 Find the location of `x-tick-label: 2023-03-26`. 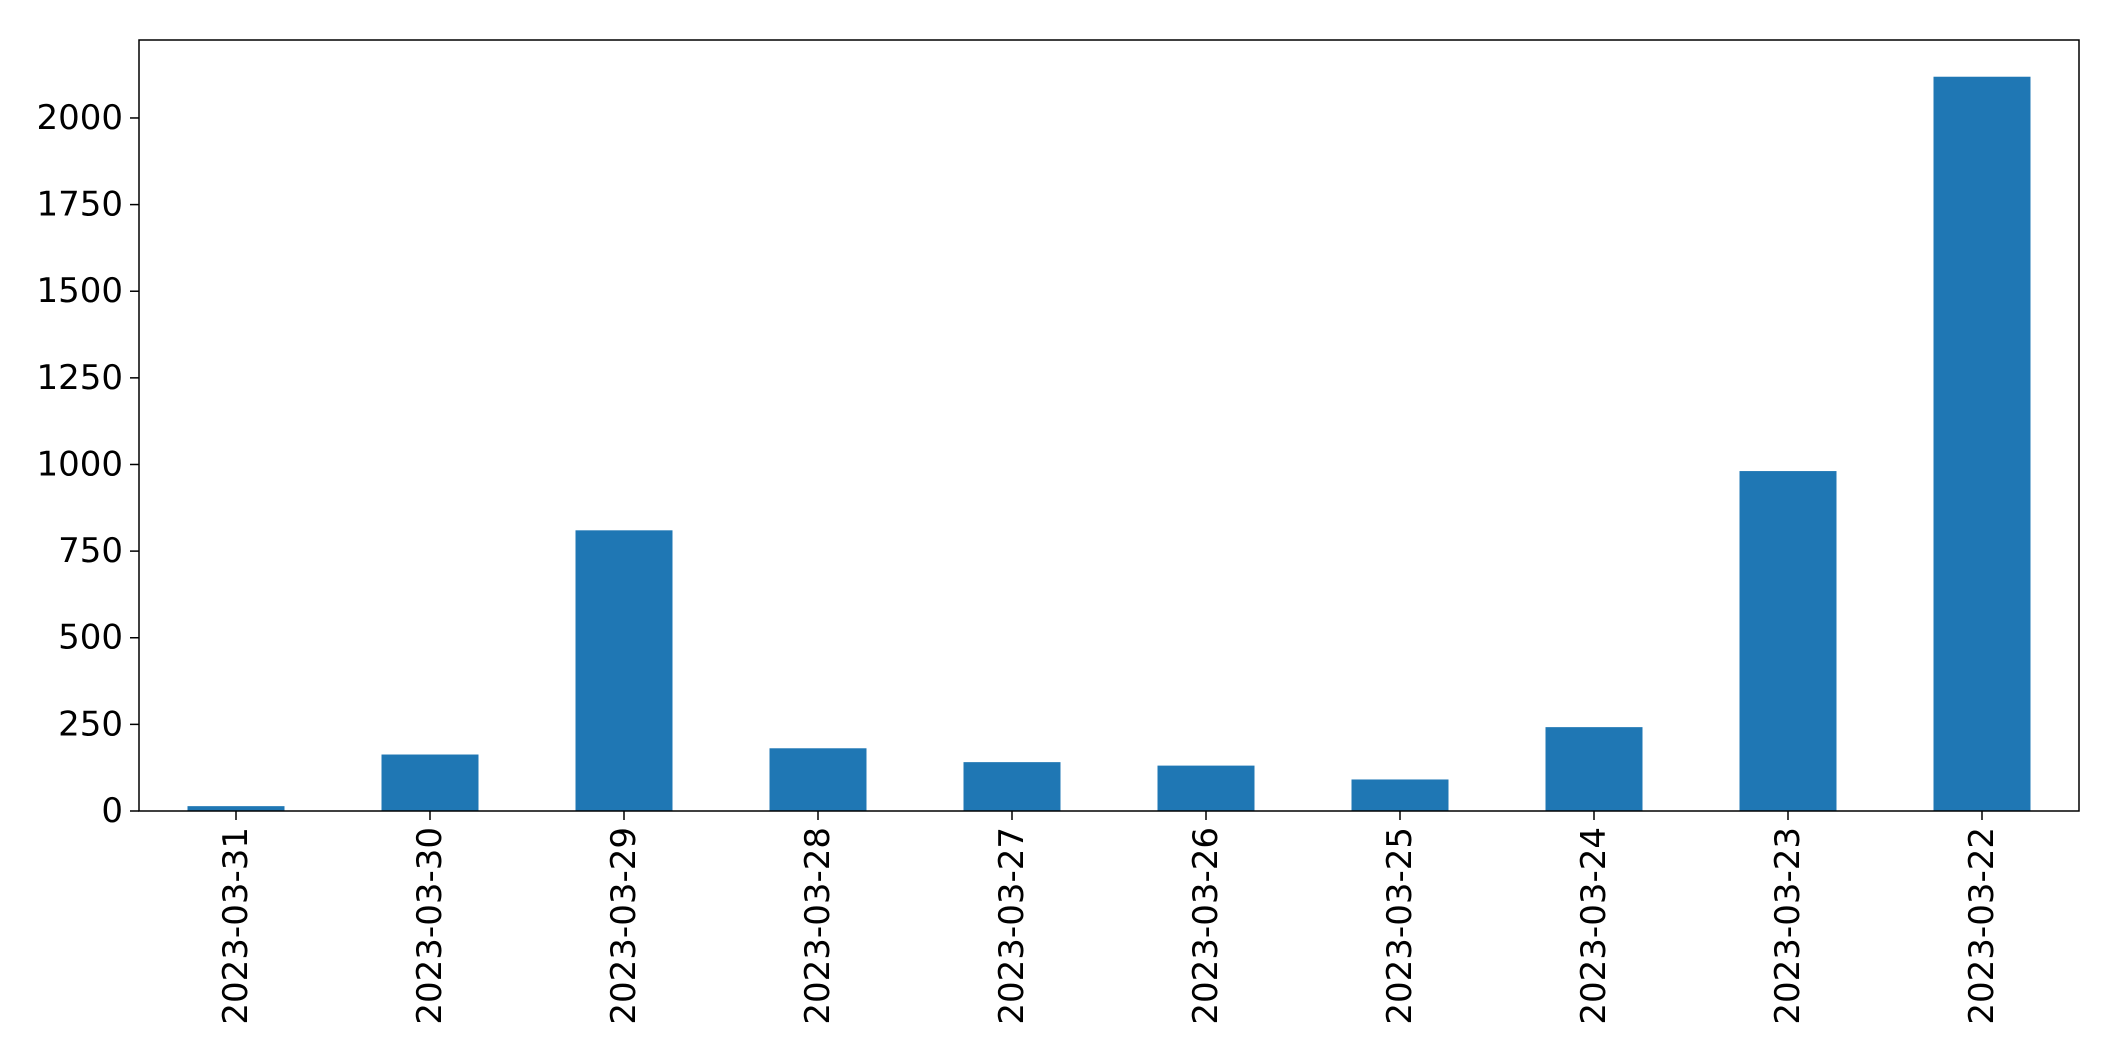

x-tick-label: 2023-03-26 is located at coordinates (1206, 926).